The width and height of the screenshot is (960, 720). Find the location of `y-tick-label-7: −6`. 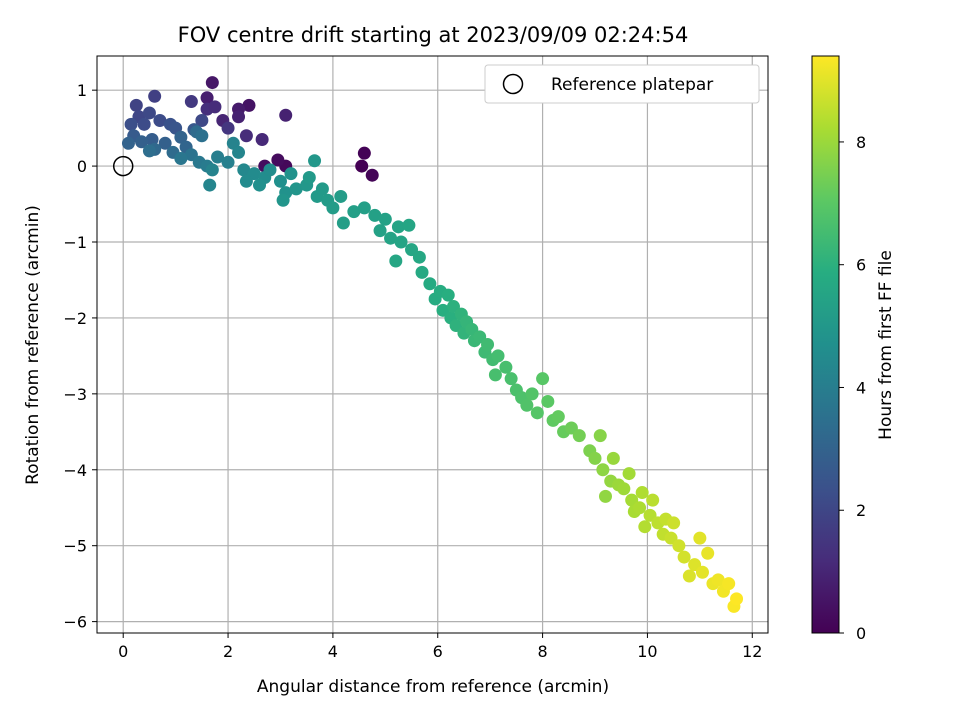

y-tick-label-7: −6 is located at coordinates (75, 622).